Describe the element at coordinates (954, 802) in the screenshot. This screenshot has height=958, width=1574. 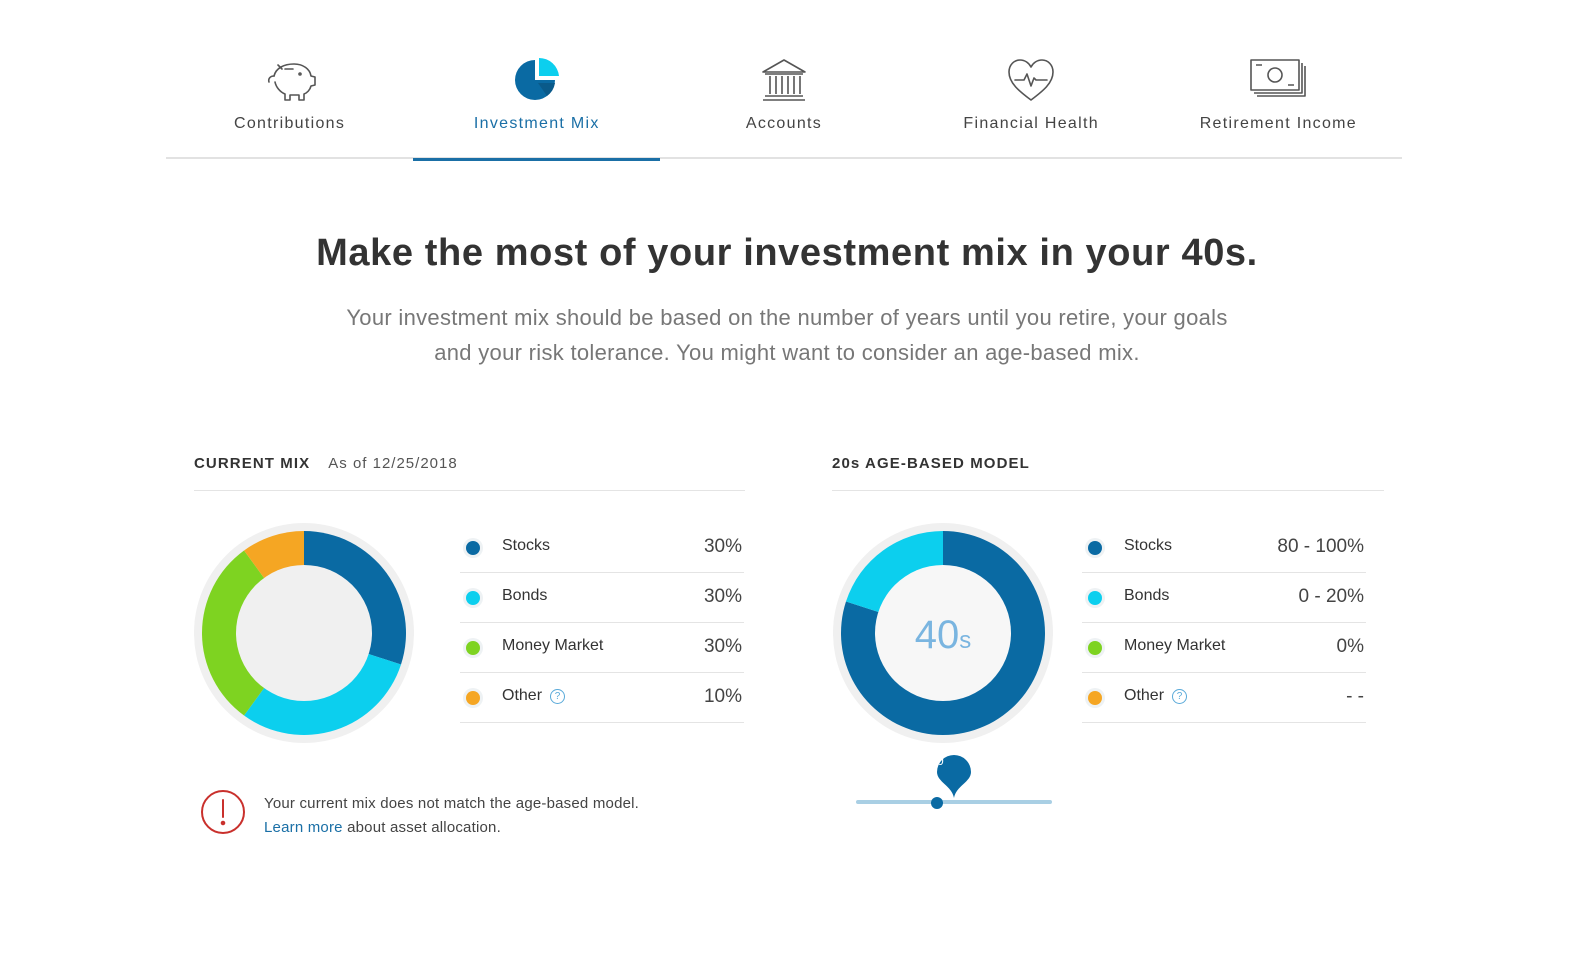
I see `slider-track` at that location.